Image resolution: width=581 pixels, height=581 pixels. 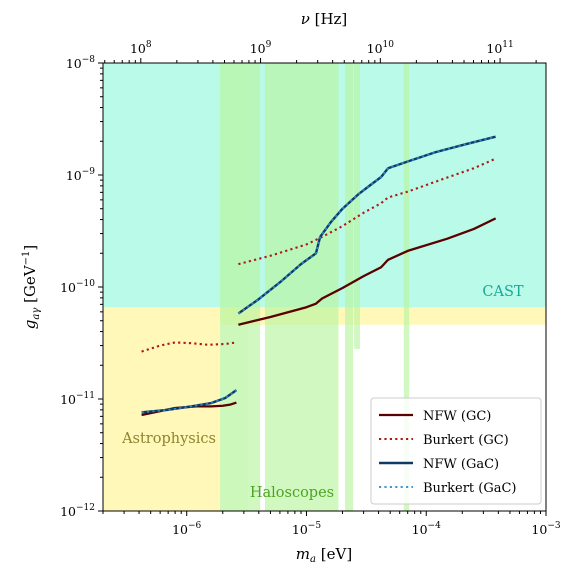 What do you see at coordinates (234, 287) in the screenshot?
I see `region-haloscopes` at bounding box center [234, 287].